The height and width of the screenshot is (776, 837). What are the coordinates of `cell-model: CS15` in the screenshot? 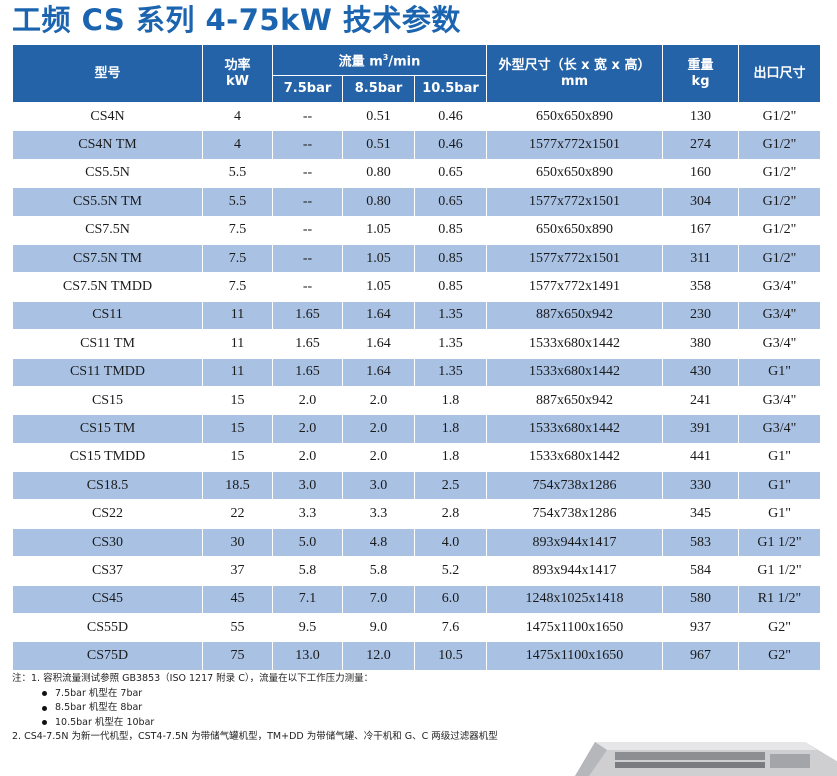 It's located at (107, 400).